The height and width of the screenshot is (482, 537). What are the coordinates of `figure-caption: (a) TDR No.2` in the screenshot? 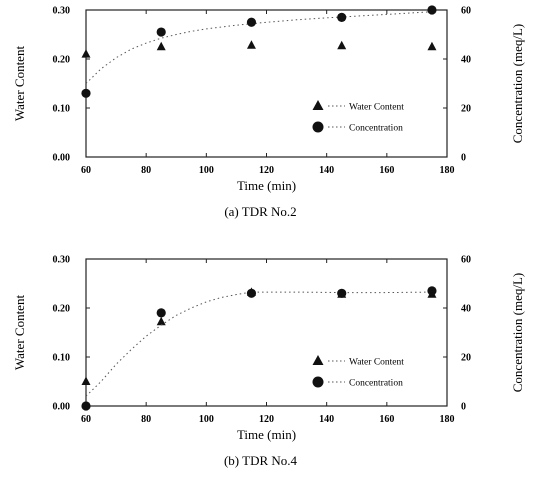 It's located at (260, 211).